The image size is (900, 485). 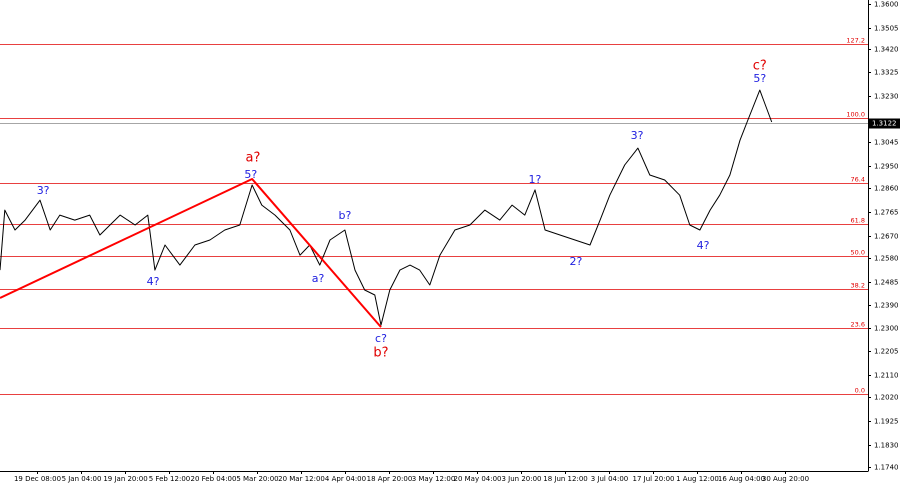 I want to click on x-tick-label: 19 Jan 20:00, so click(x=125, y=479).